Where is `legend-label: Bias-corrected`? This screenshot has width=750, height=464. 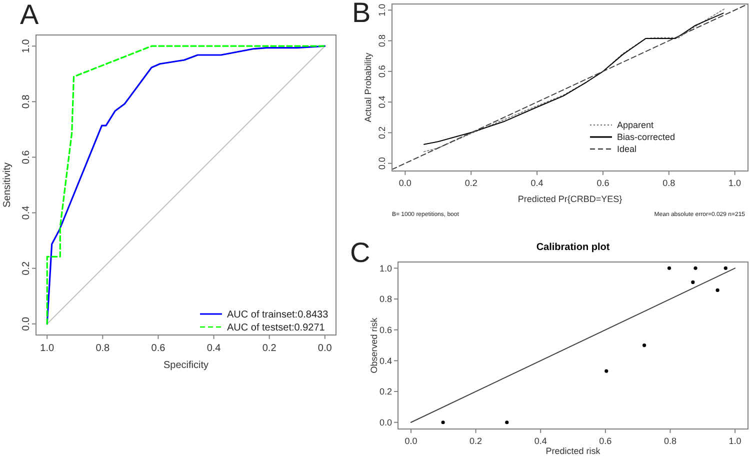
legend-label: Bias-corrected is located at coordinates (646, 137).